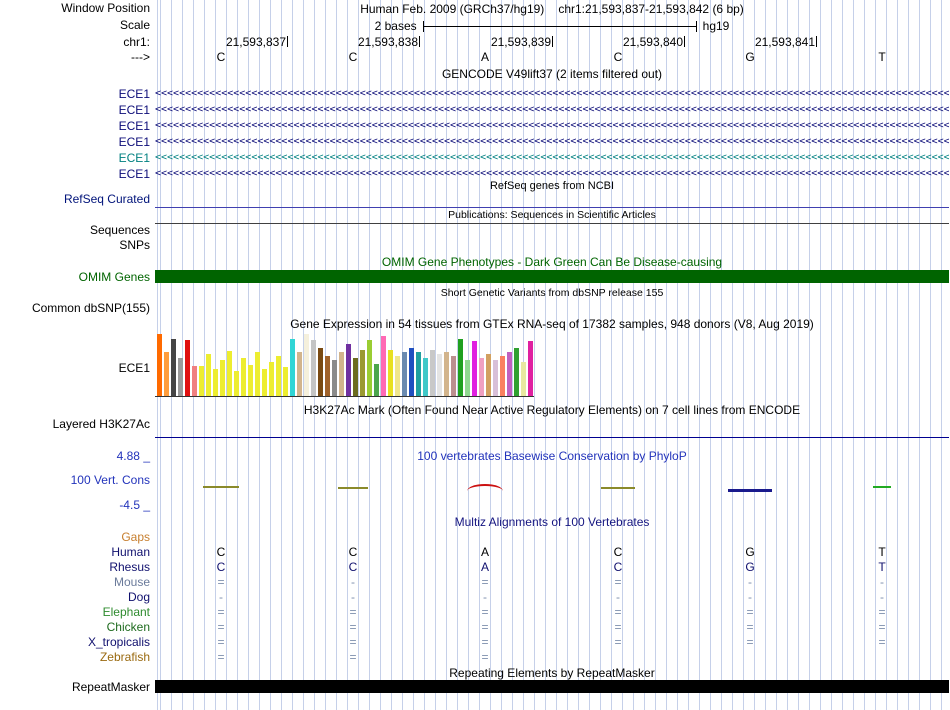 The height and width of the screenshot is (710, 950). Describe the element at coordinates (110, 480) in the screenshot. I see `vert-cons-label: 100 Vert. Cons` at that location.